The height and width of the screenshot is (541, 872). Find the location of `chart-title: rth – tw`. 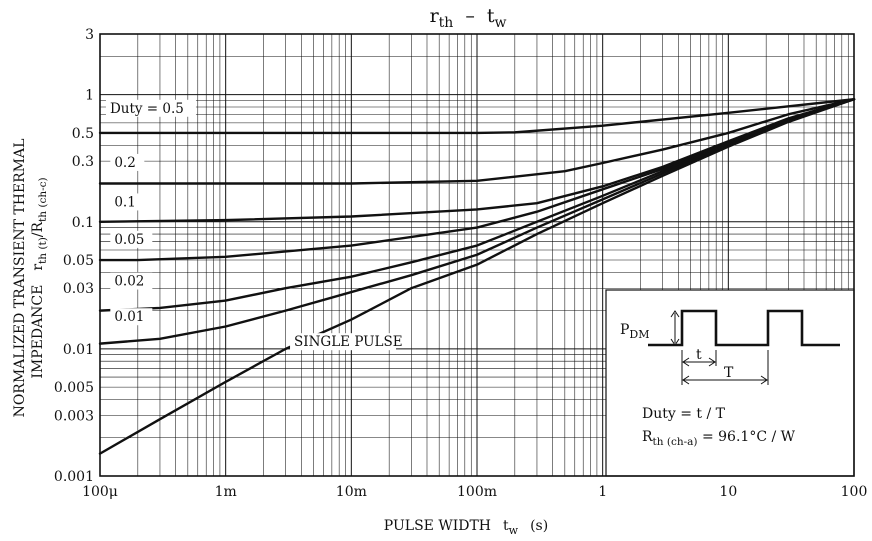

chart-title: rth – tw is located at coordinates (468, 18).